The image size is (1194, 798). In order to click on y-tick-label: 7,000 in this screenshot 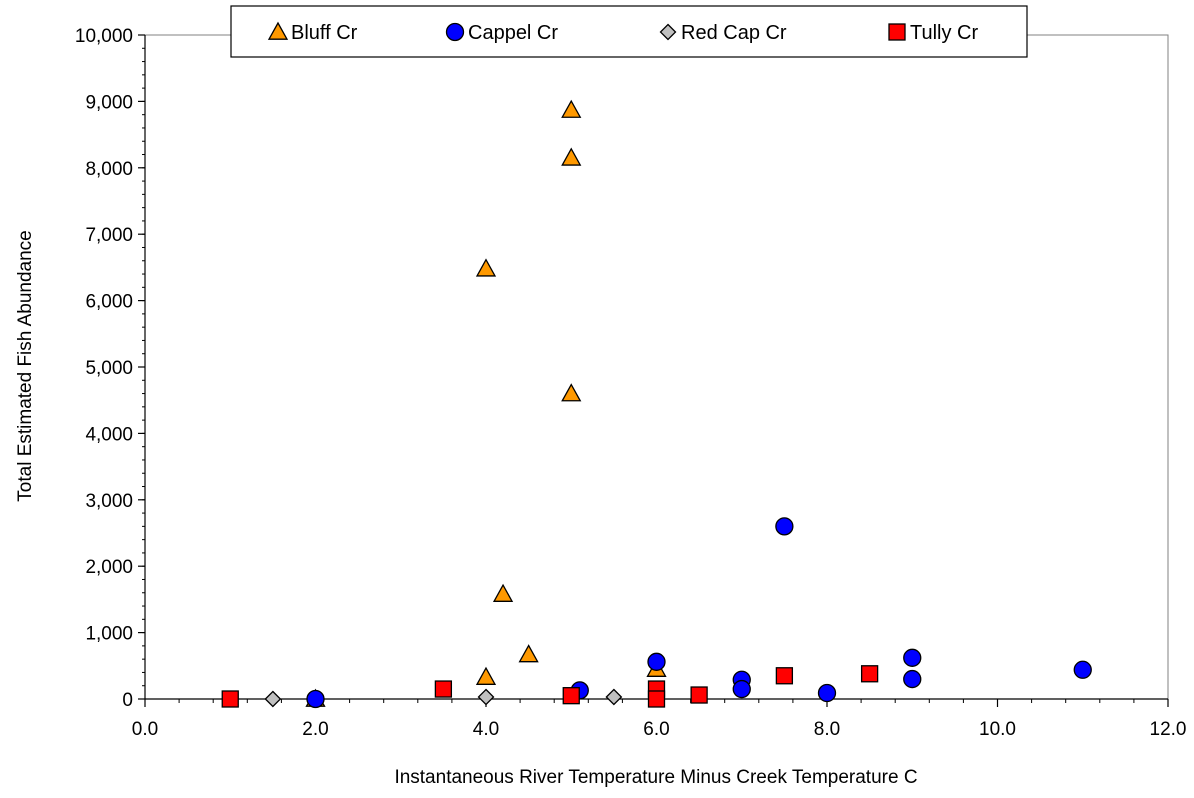, I will do `click(109, 235)`.